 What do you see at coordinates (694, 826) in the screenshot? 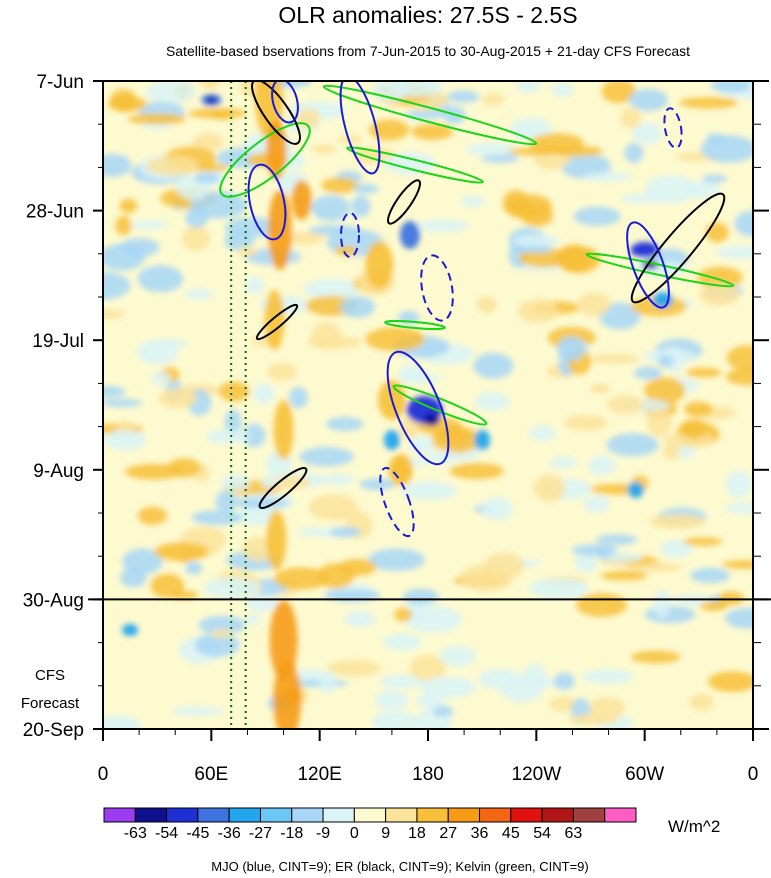
I see `colorbar-units: W/m^2` at bounding box center [694, 826].